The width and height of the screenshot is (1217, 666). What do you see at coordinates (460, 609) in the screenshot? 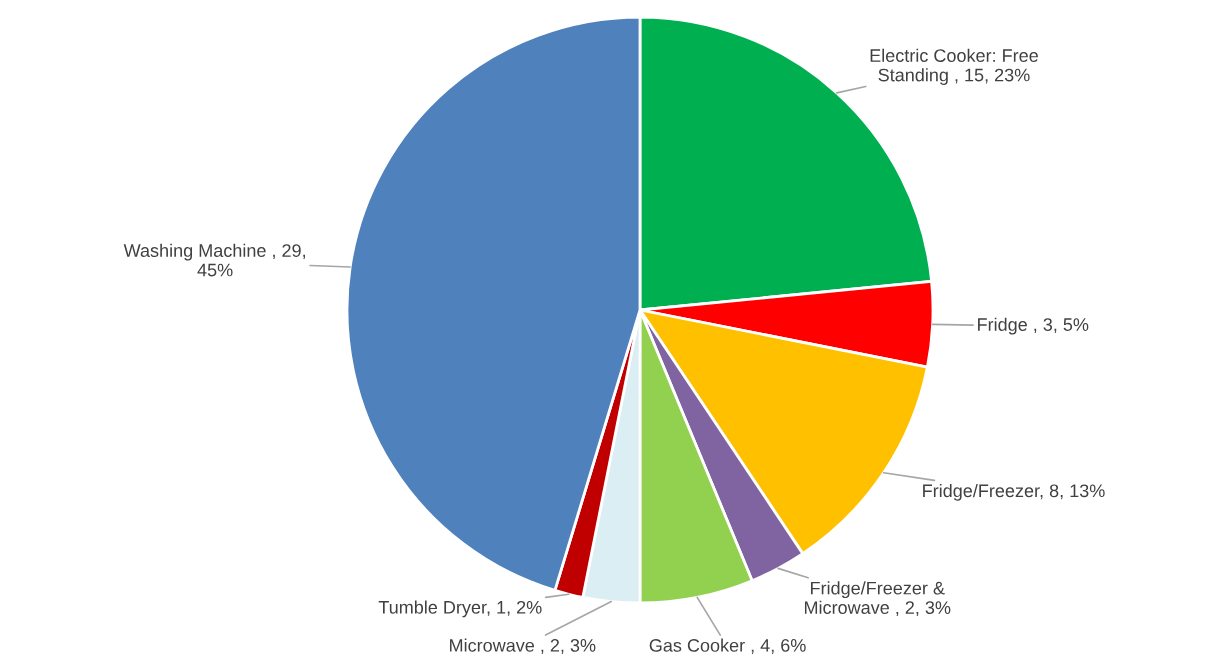
I see `slice-label: Tumble Dryer, 1, 2%` at bounding box center [460, 609].